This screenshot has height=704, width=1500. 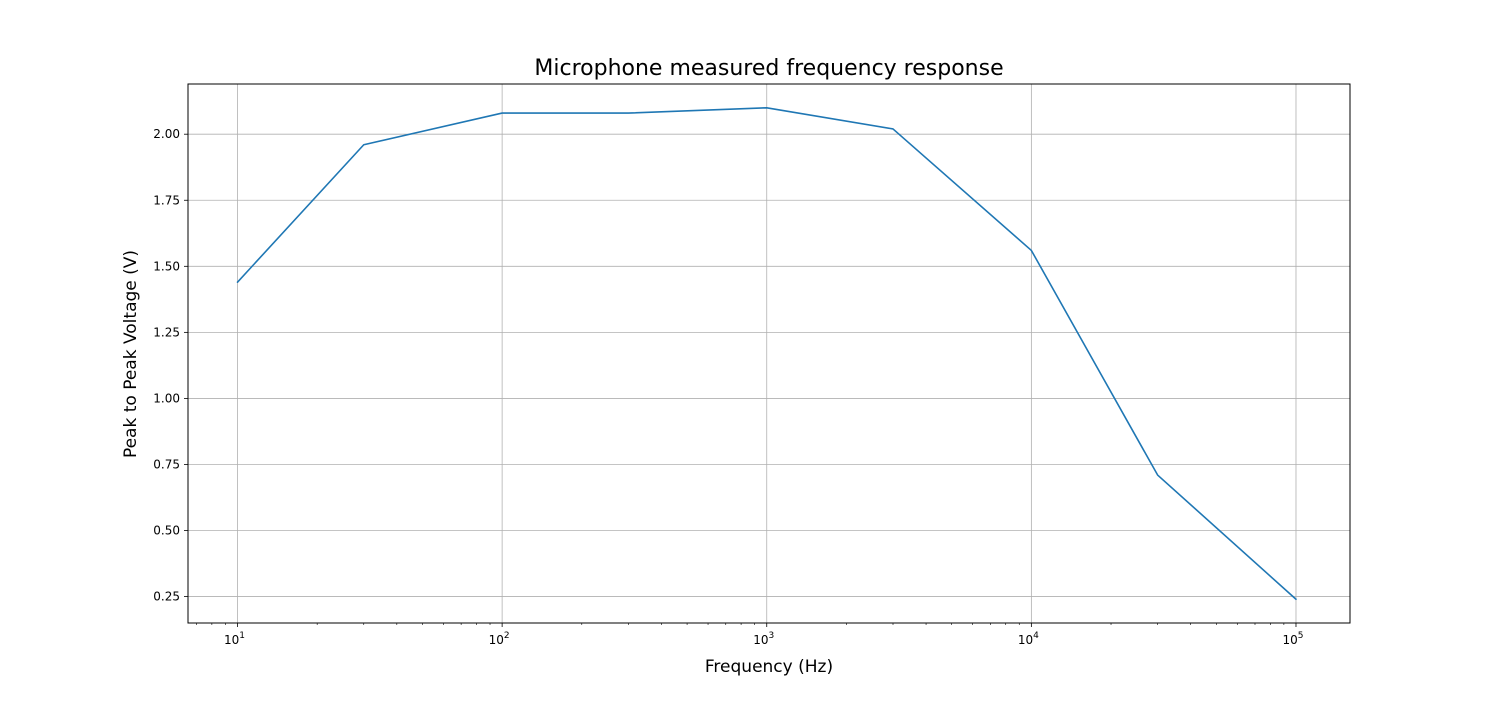 What do you see at coordinates (166, 332) in the screenshot?
I see `y-tick-label: 1.25` at bounding box center [166, 332].